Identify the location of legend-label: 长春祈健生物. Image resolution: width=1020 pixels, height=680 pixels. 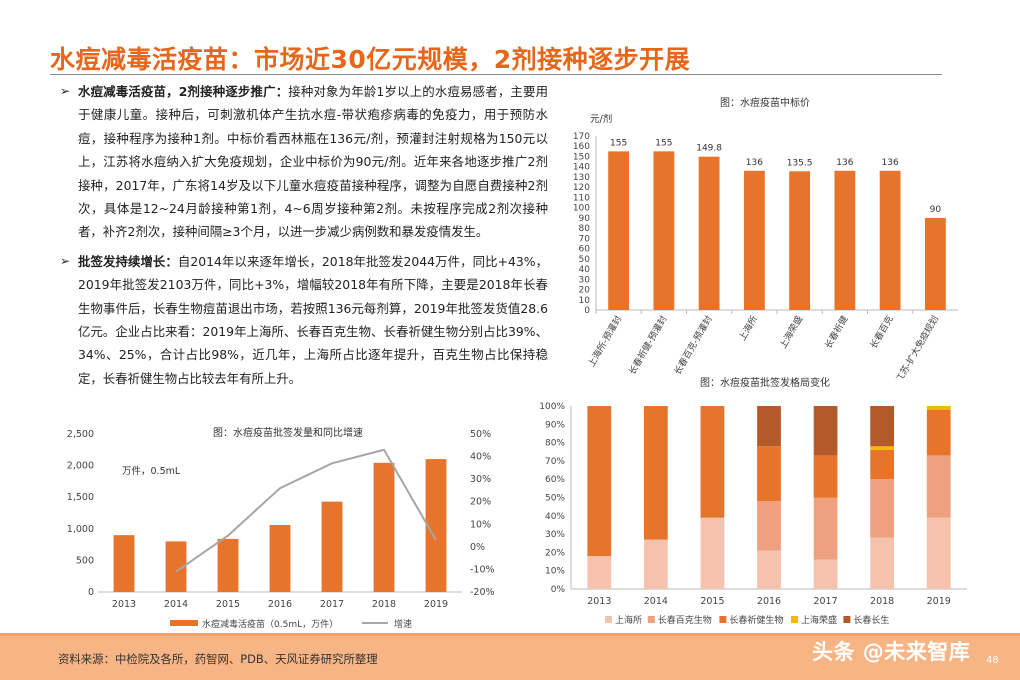
(756, 620).